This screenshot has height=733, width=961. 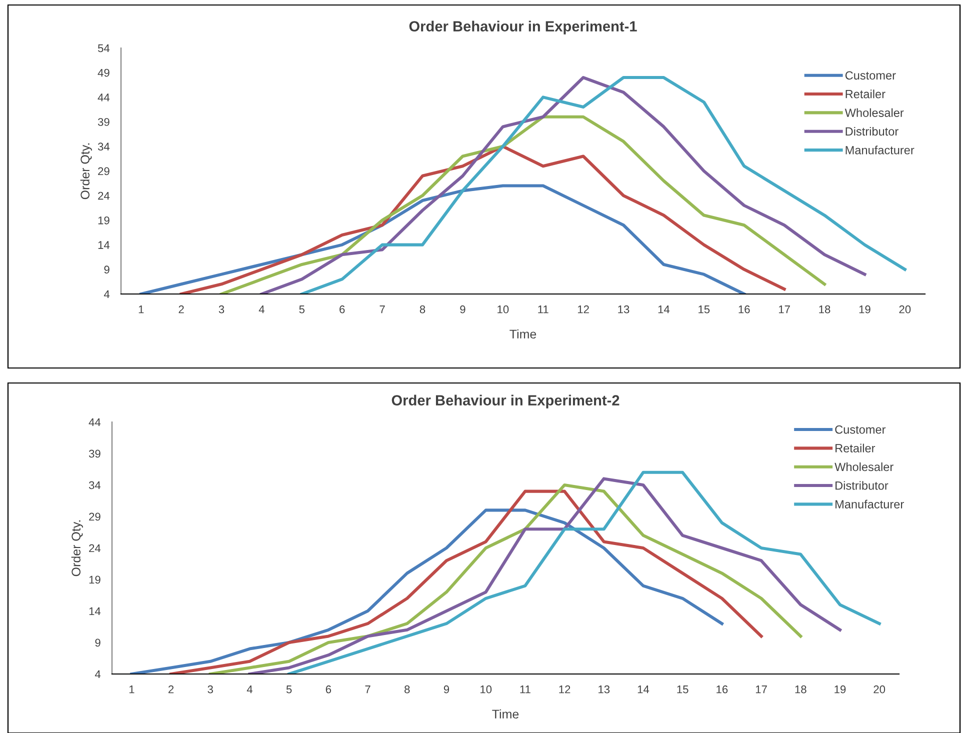 What do you see at coordinates (104, 72) in the screenshot?
I see `y-tick-label: 49` at bounding box center [104, 72].